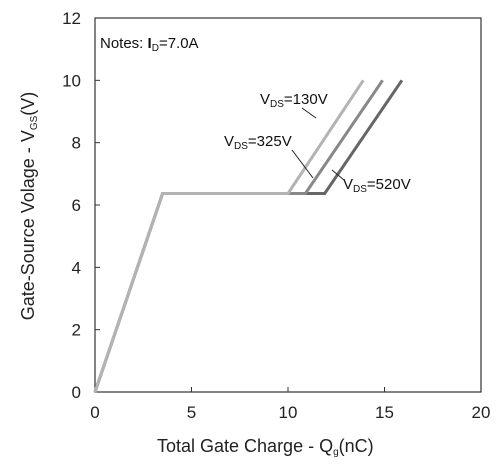  Describe the element at coordinates (149, 44) in the screenshot. I see `note-text: Notes: ID=7.0A` at that location.